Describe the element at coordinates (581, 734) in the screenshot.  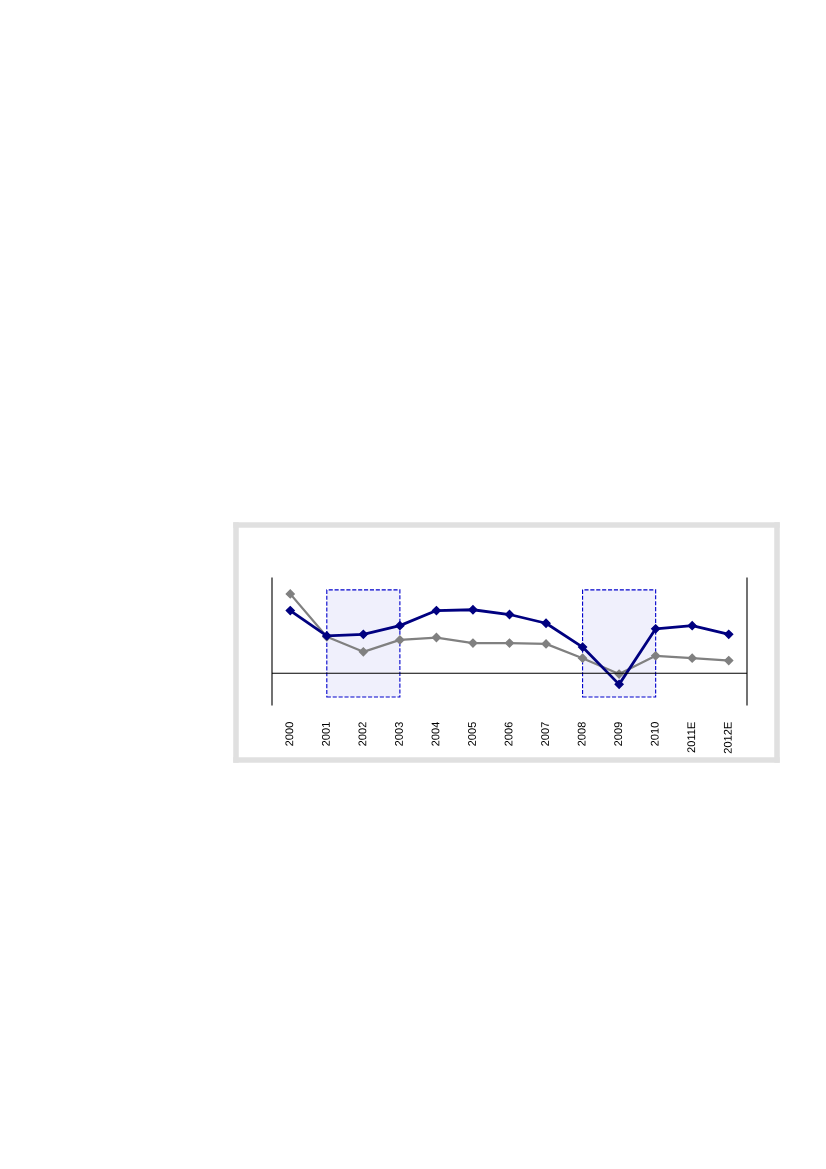
I see `x-tick-label: 2008` at that location.